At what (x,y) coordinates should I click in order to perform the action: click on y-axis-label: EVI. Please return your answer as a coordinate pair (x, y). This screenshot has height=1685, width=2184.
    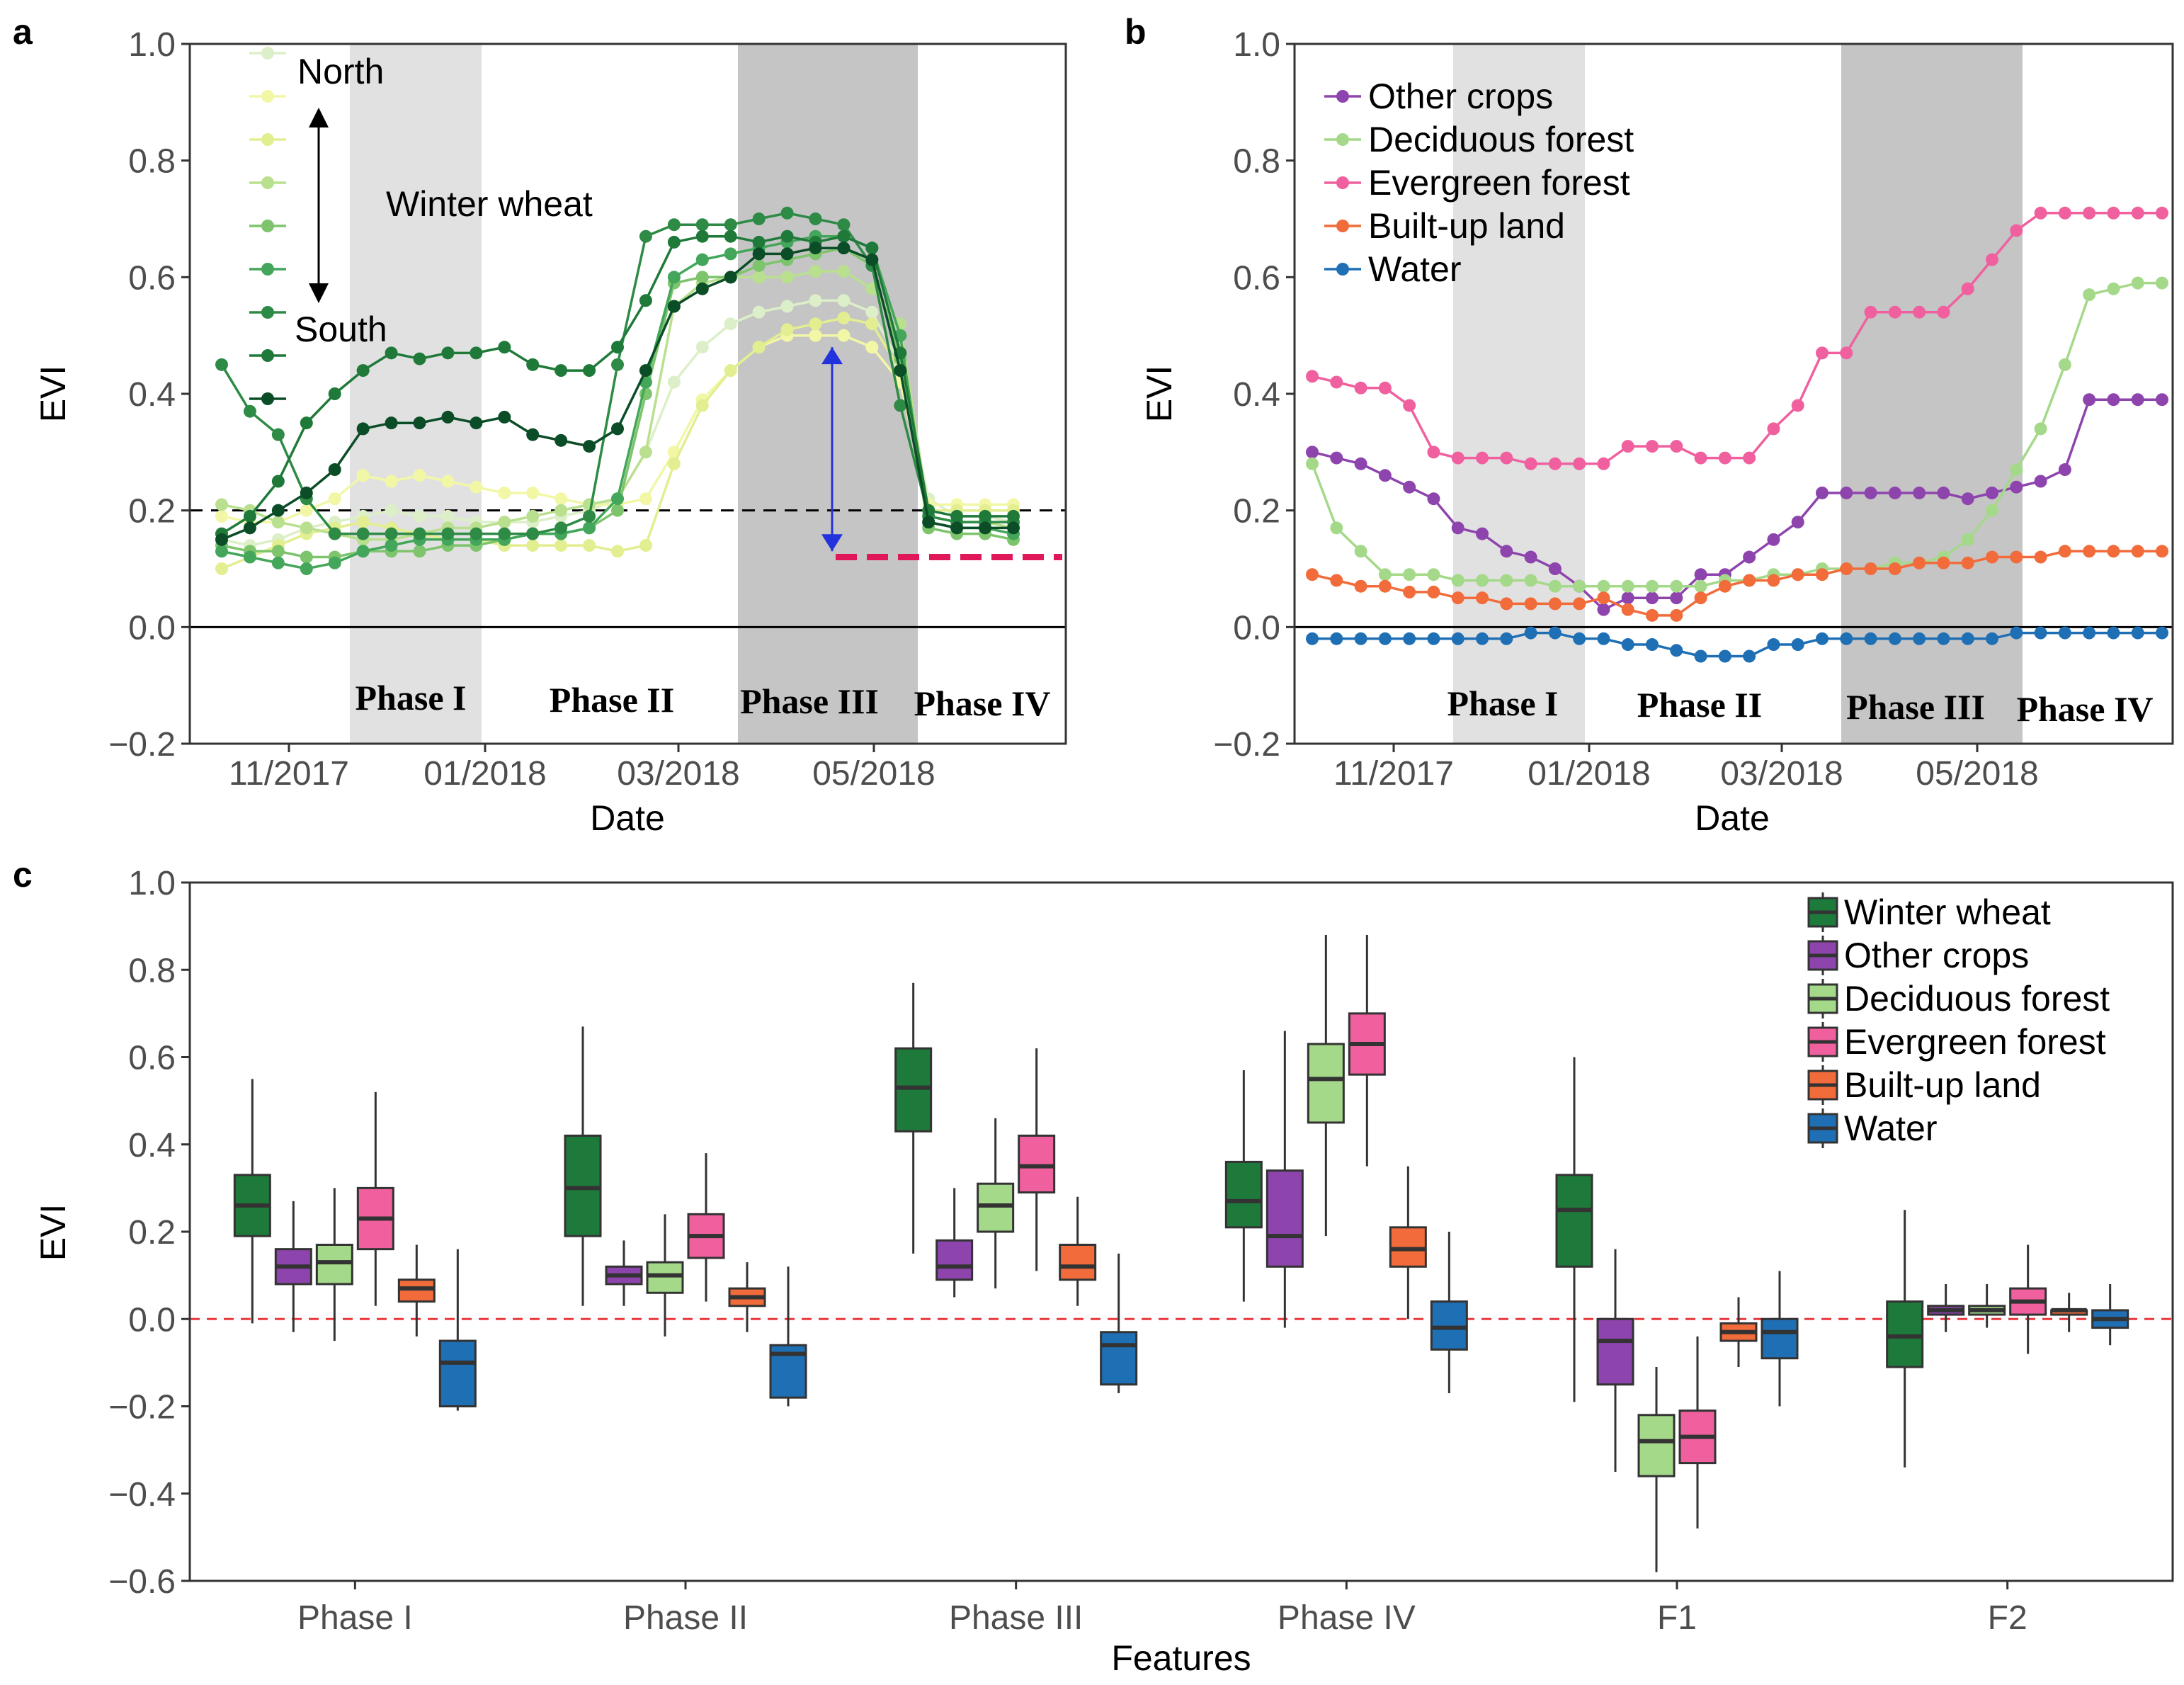
    Looking at the image, I should click on (1159, 394).